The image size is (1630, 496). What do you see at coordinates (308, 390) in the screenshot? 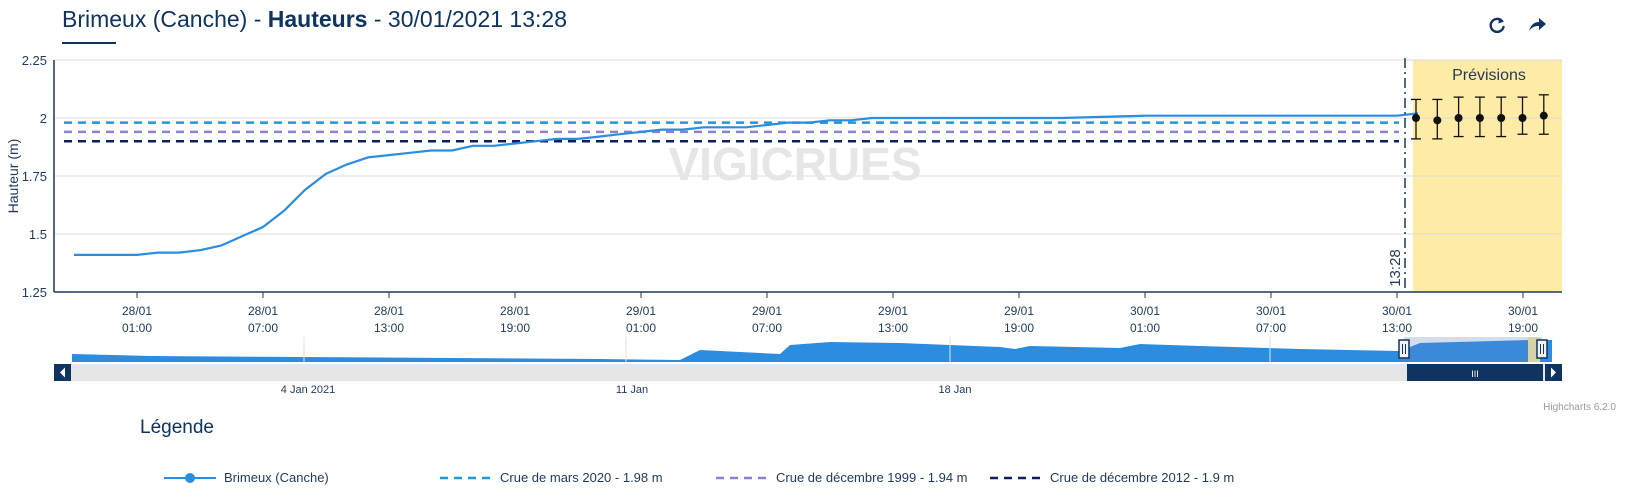
I see `navigator-date-label: 4 Jan 2021` at bounding box center [308, 390].